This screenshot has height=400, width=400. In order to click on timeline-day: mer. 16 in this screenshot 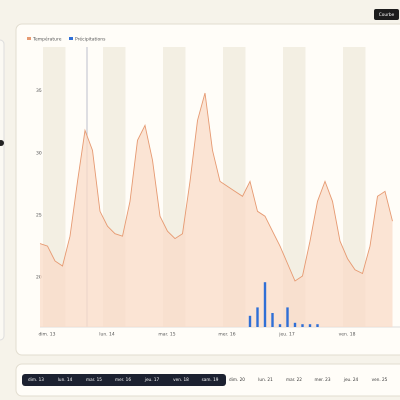, I will do `click(123, 379)`.